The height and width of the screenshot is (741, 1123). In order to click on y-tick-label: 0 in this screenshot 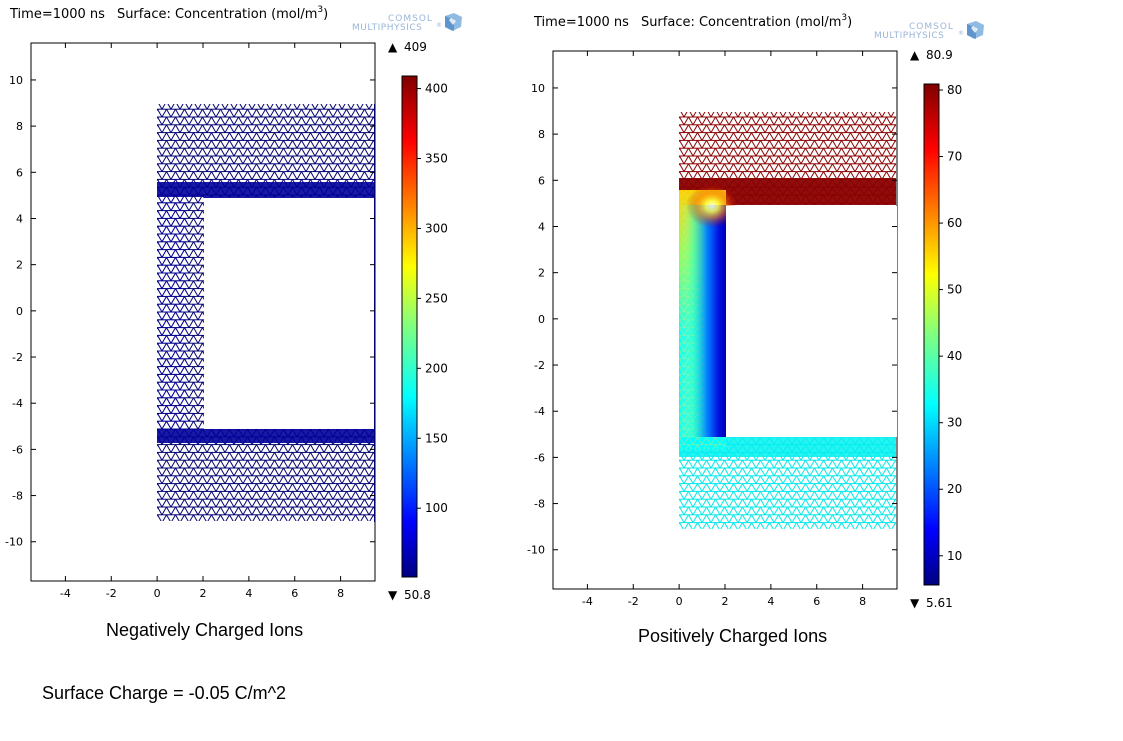, I will do `click(19, 311)`.